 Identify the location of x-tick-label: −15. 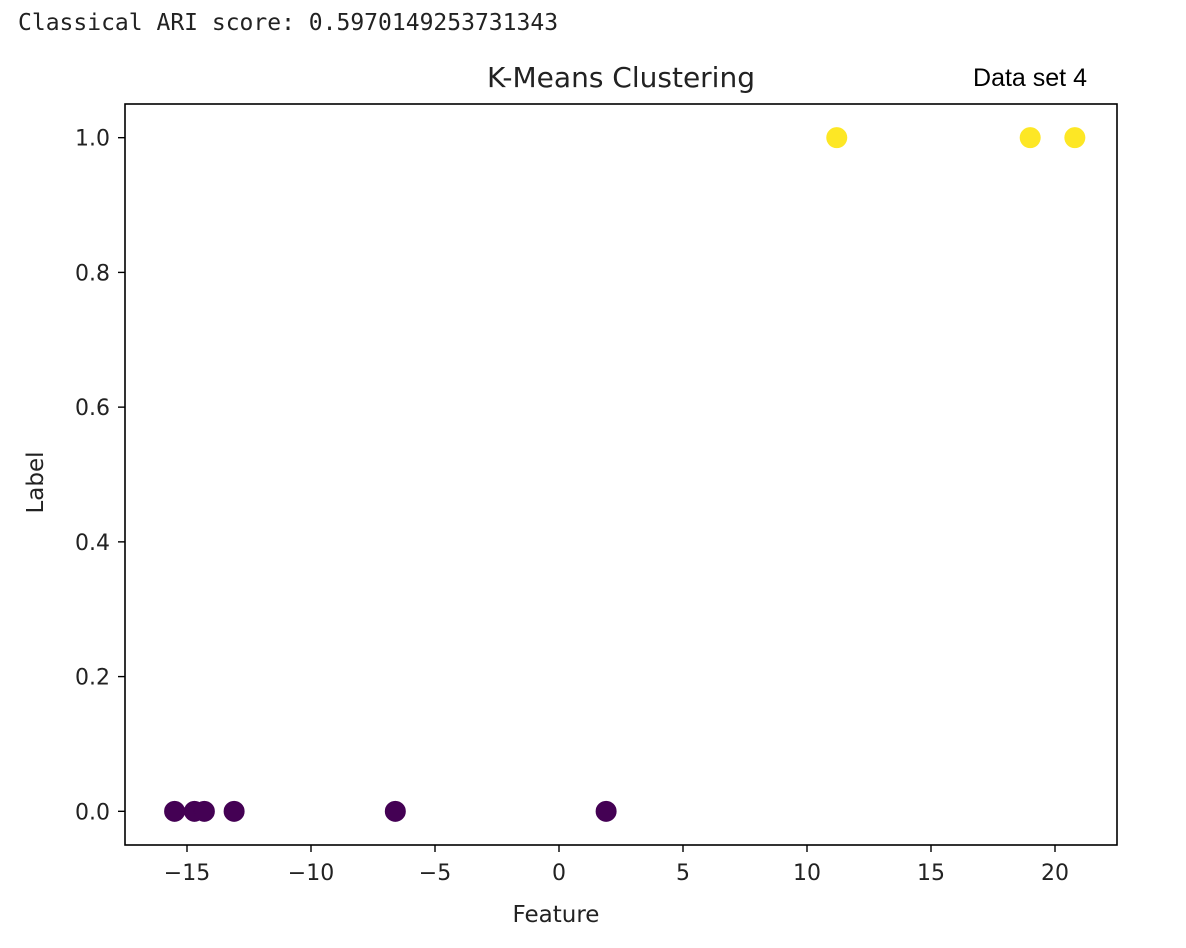
(187, 873).